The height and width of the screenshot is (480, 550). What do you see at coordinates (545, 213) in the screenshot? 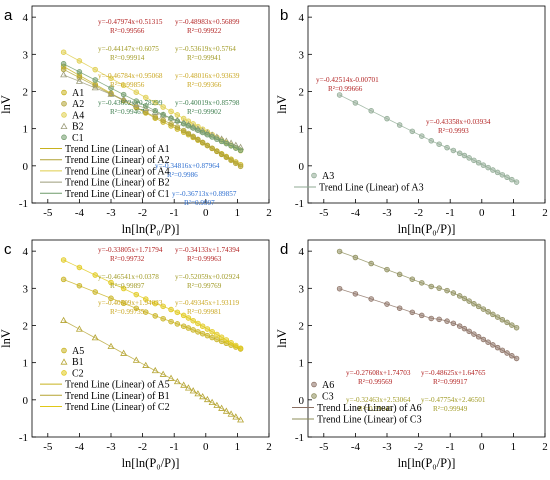
I see `x-tick-label: 2` at bounding box center [545, 213].